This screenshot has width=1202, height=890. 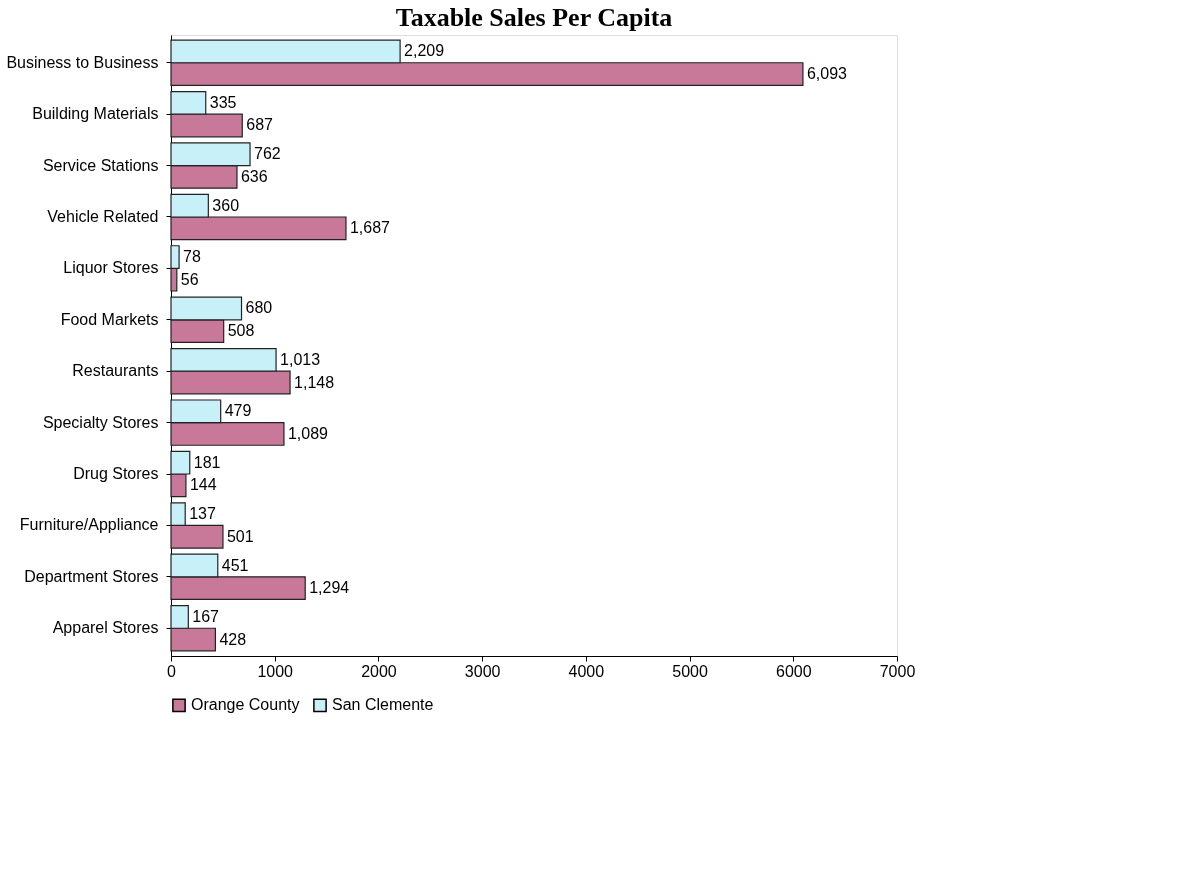 I want to click on data-label: 56, so click(x=189, y=279).